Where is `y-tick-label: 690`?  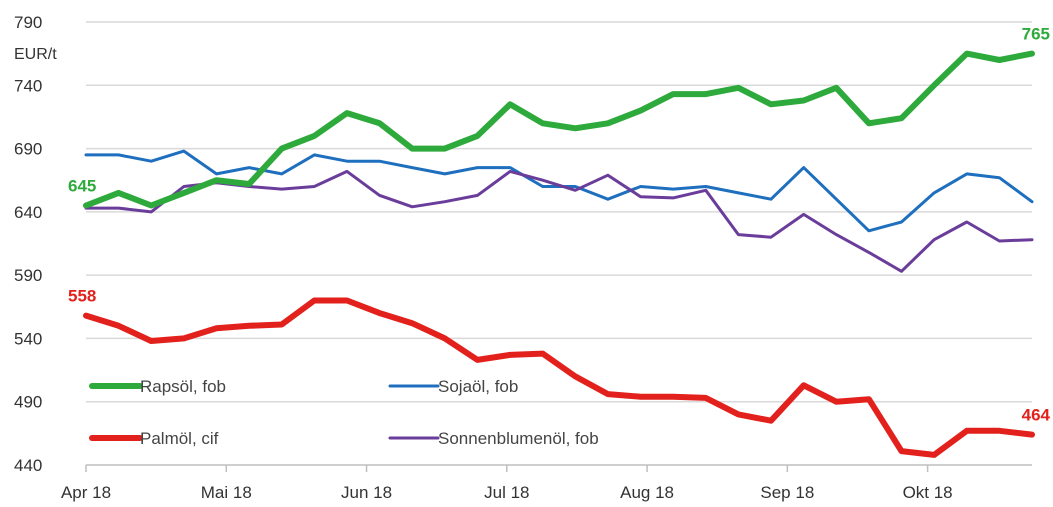 y-tick-label: 690 is located at coordinates (28, 149).